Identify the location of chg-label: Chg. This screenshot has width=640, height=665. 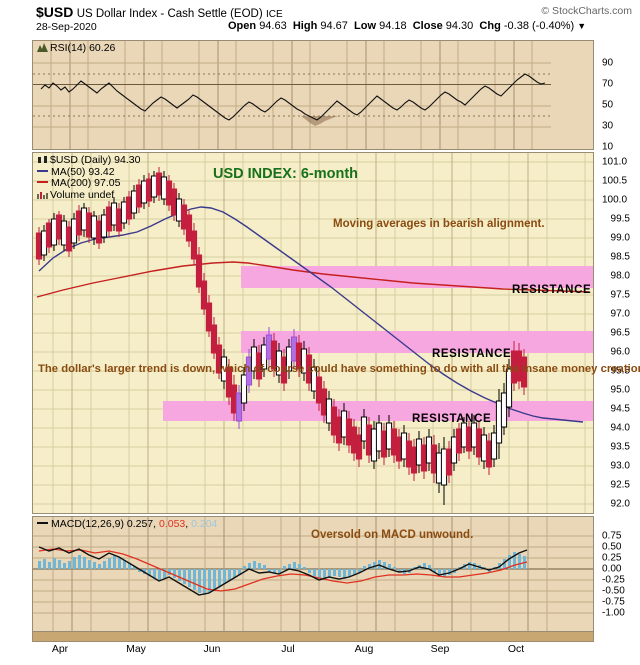
(490, 26).